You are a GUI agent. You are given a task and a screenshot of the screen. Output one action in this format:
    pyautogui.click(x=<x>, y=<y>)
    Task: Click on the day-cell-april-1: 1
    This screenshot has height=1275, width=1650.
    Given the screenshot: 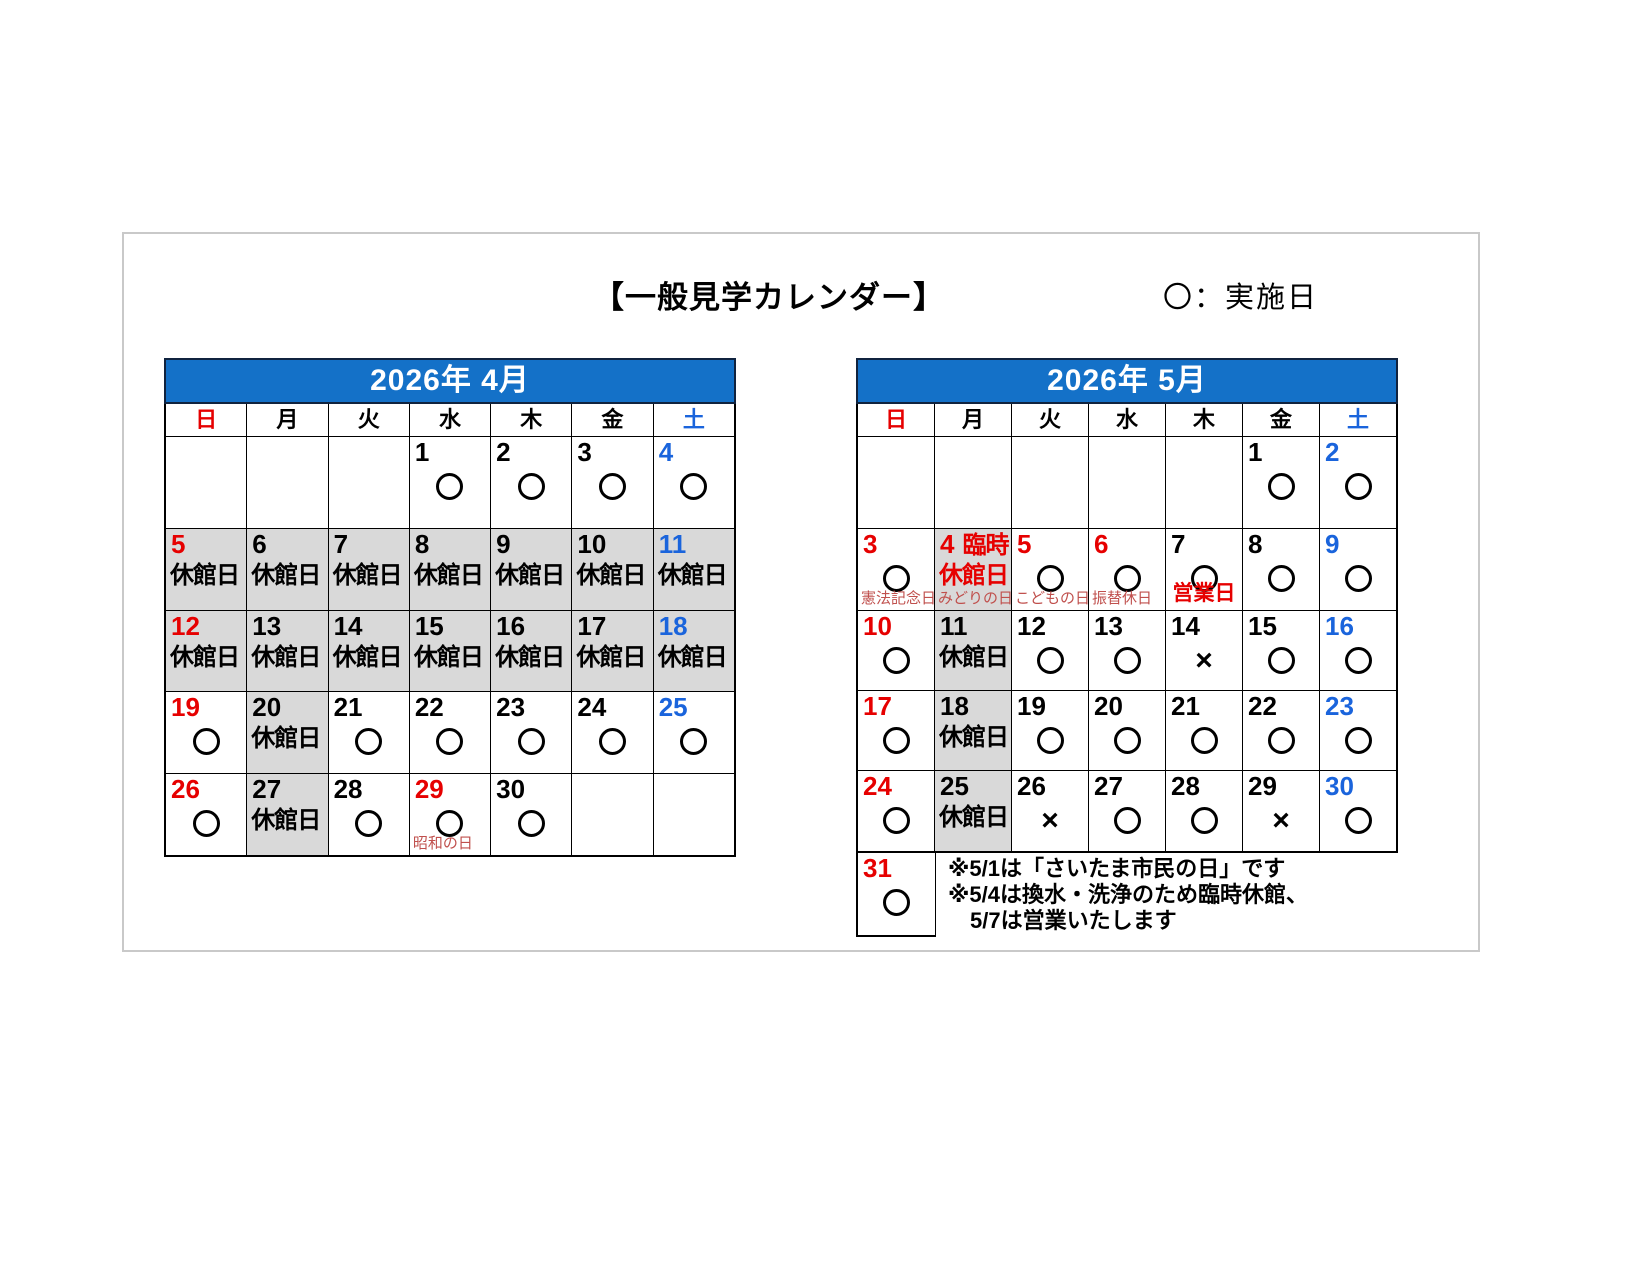 What is the action you would take?
    pyautogui.click(x=449, y=482)
    